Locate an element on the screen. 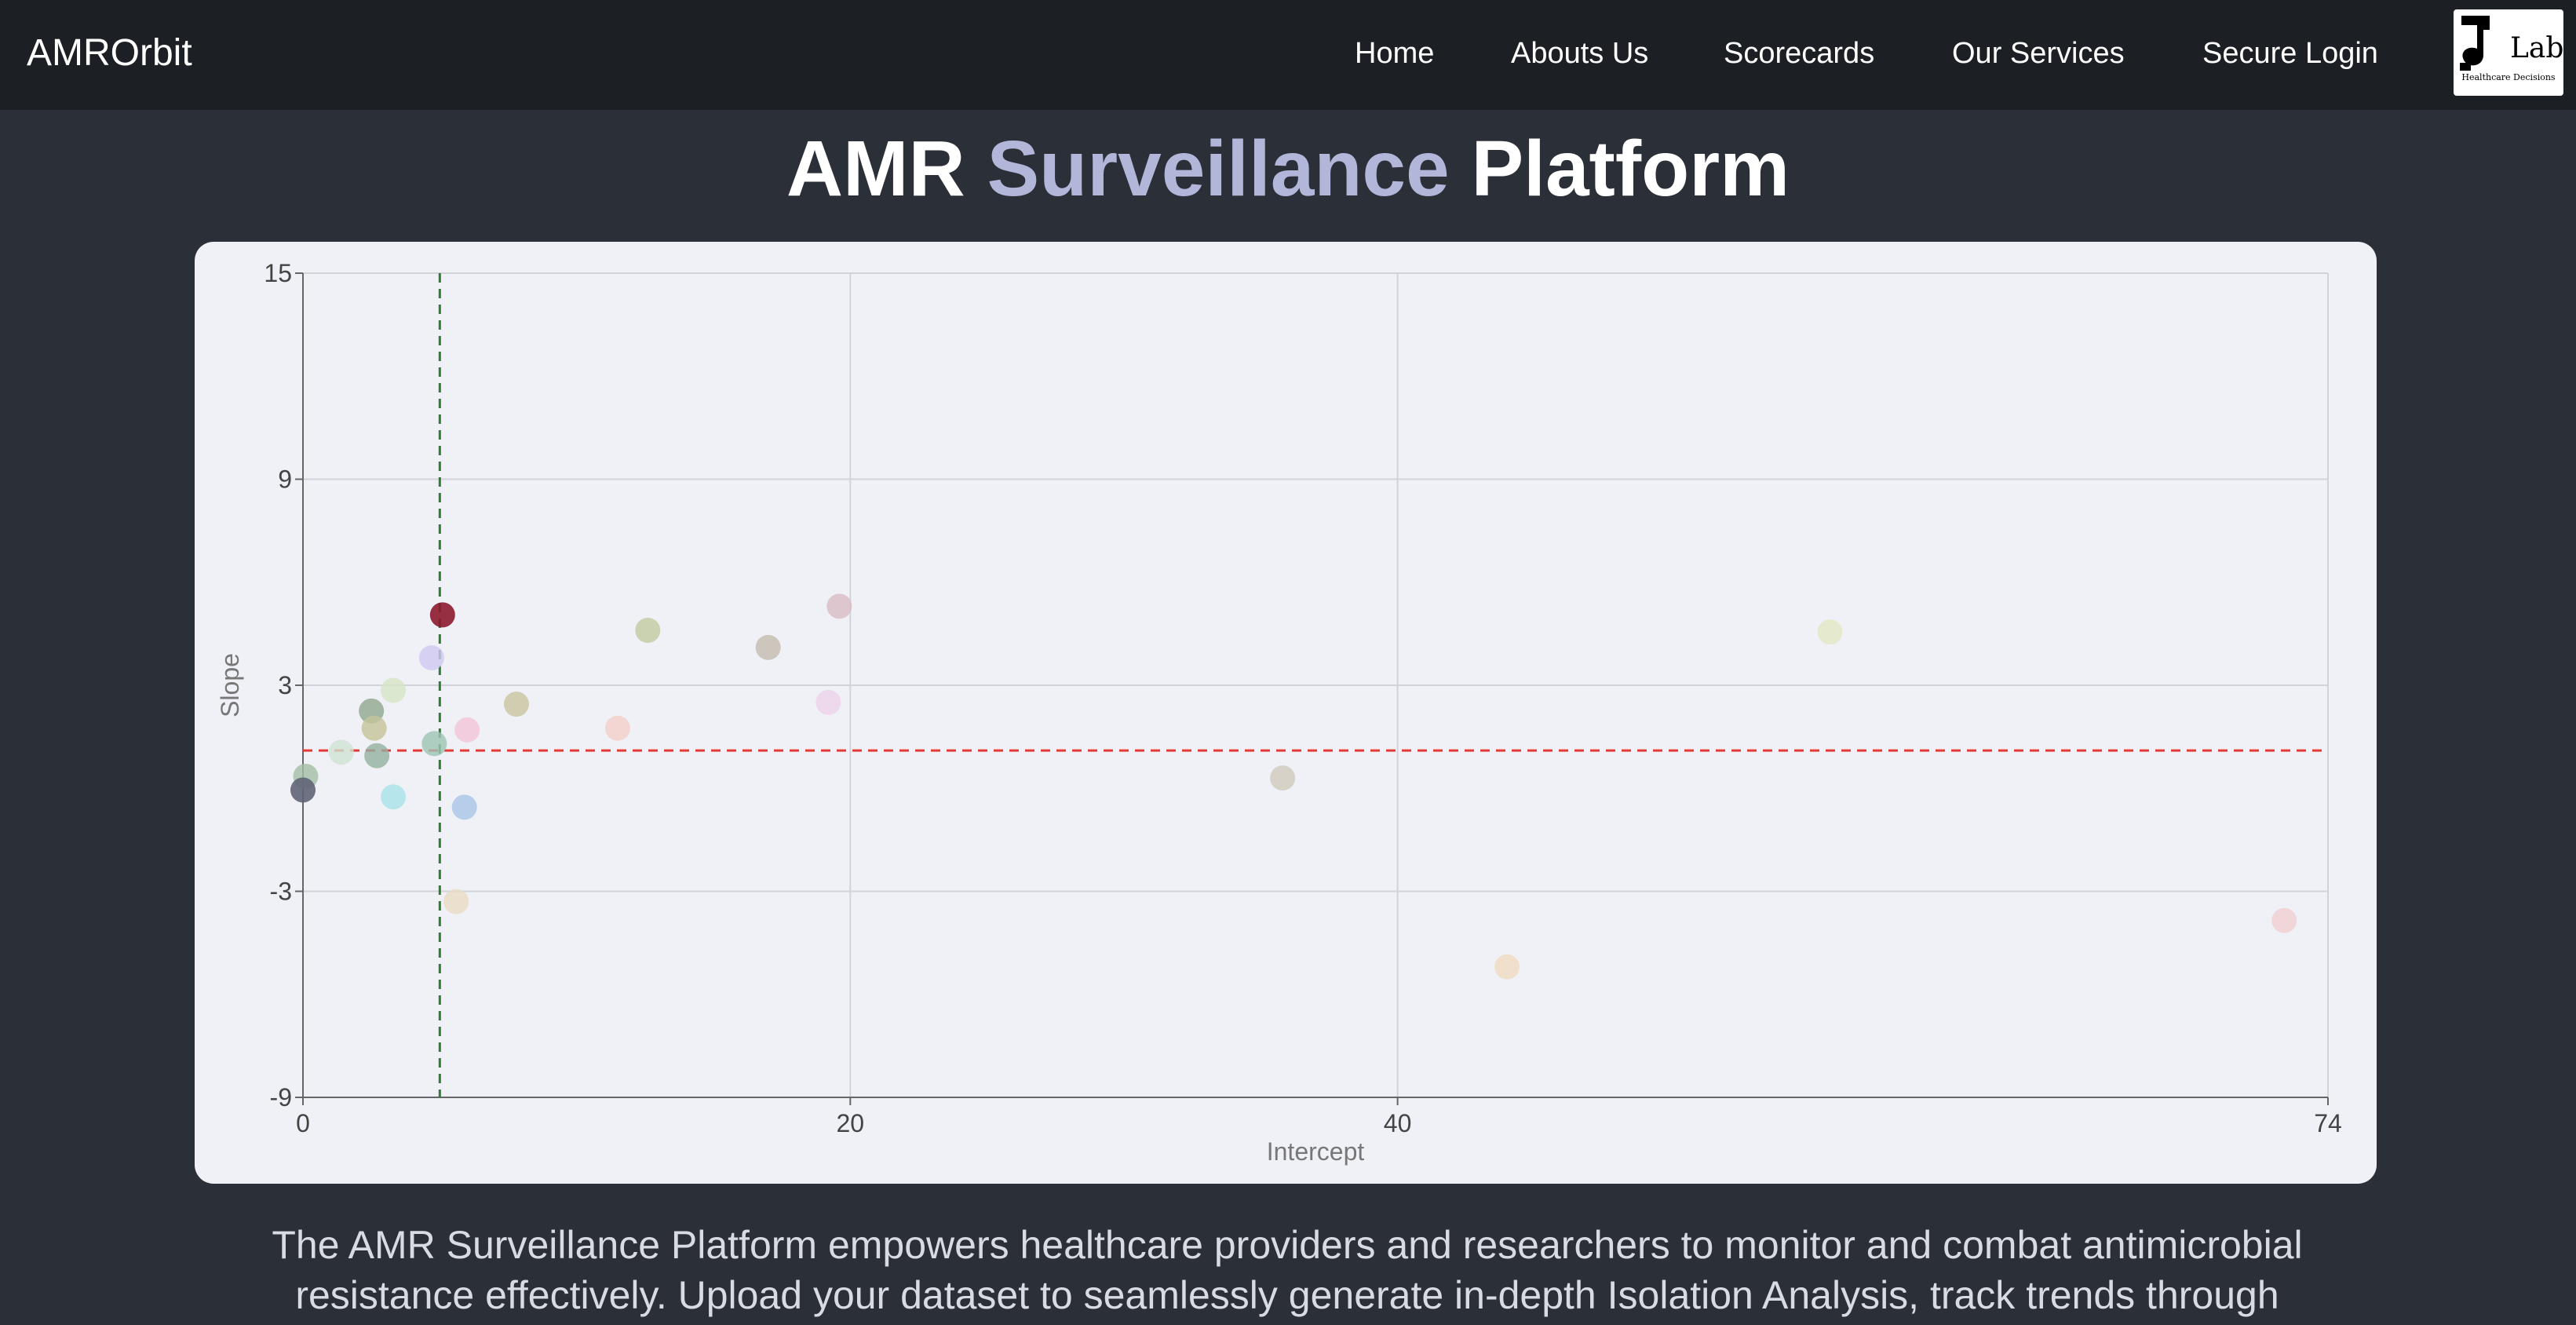 Image resolution: width=2576 pixels, height=1325 pixels. lab-logo: Lab Healthcare Decisions is located at coordinates (2508, 52).